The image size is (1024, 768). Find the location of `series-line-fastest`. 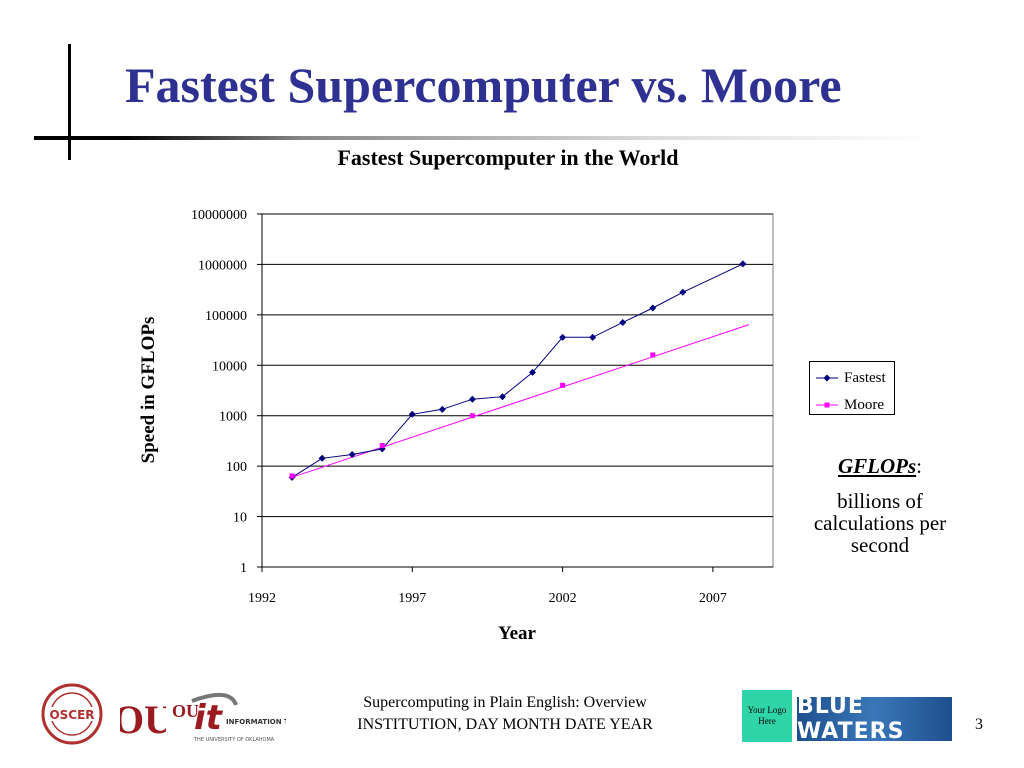

series-line-fastest is located at coordinates (517, 370).